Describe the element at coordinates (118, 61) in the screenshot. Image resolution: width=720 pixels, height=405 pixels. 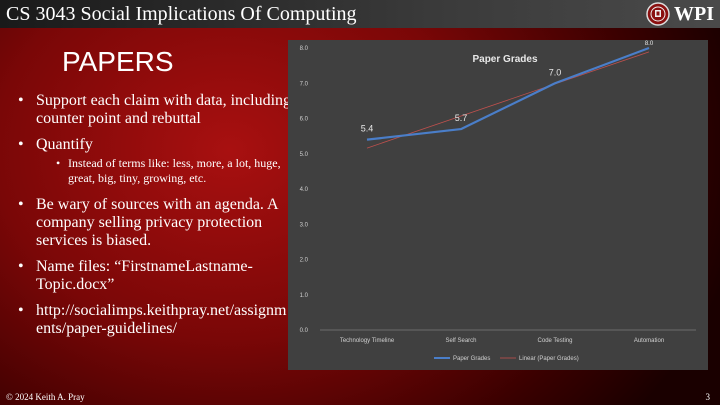
I see `slide-heading: PAPERS` at that location.